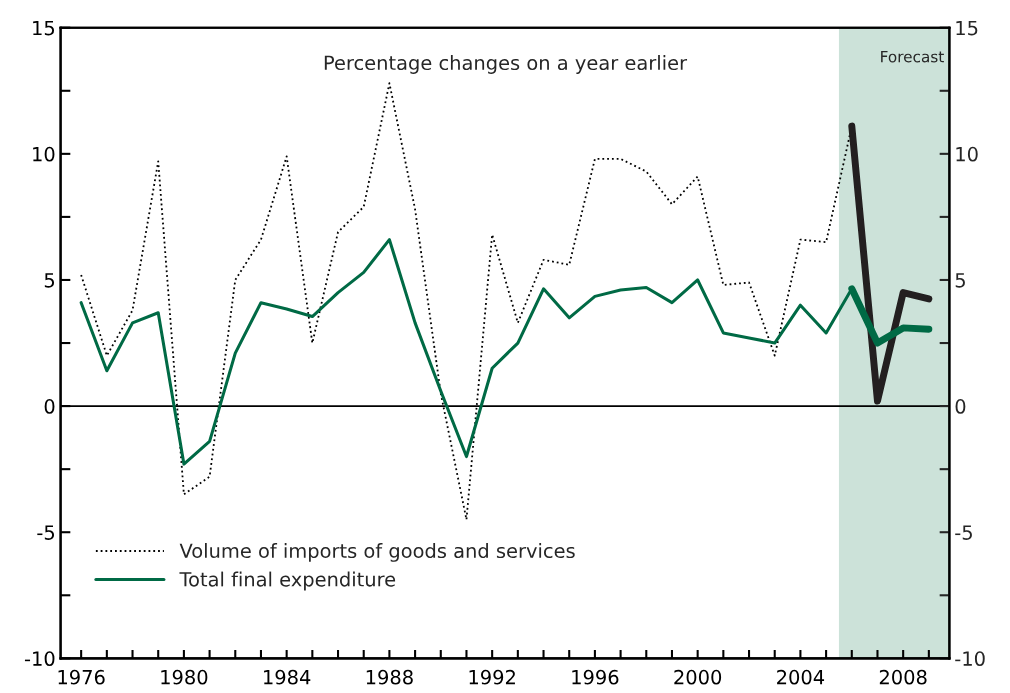  What do you see at coordinates (967, 28) in the screenshot?
I see `y2-tick-label: 15` at bounding box center [967, 28].